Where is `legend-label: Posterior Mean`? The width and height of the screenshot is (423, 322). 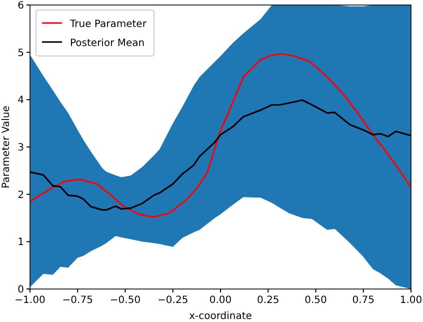
legend-label: Posterior Mean is located at coordinates (107, 43).